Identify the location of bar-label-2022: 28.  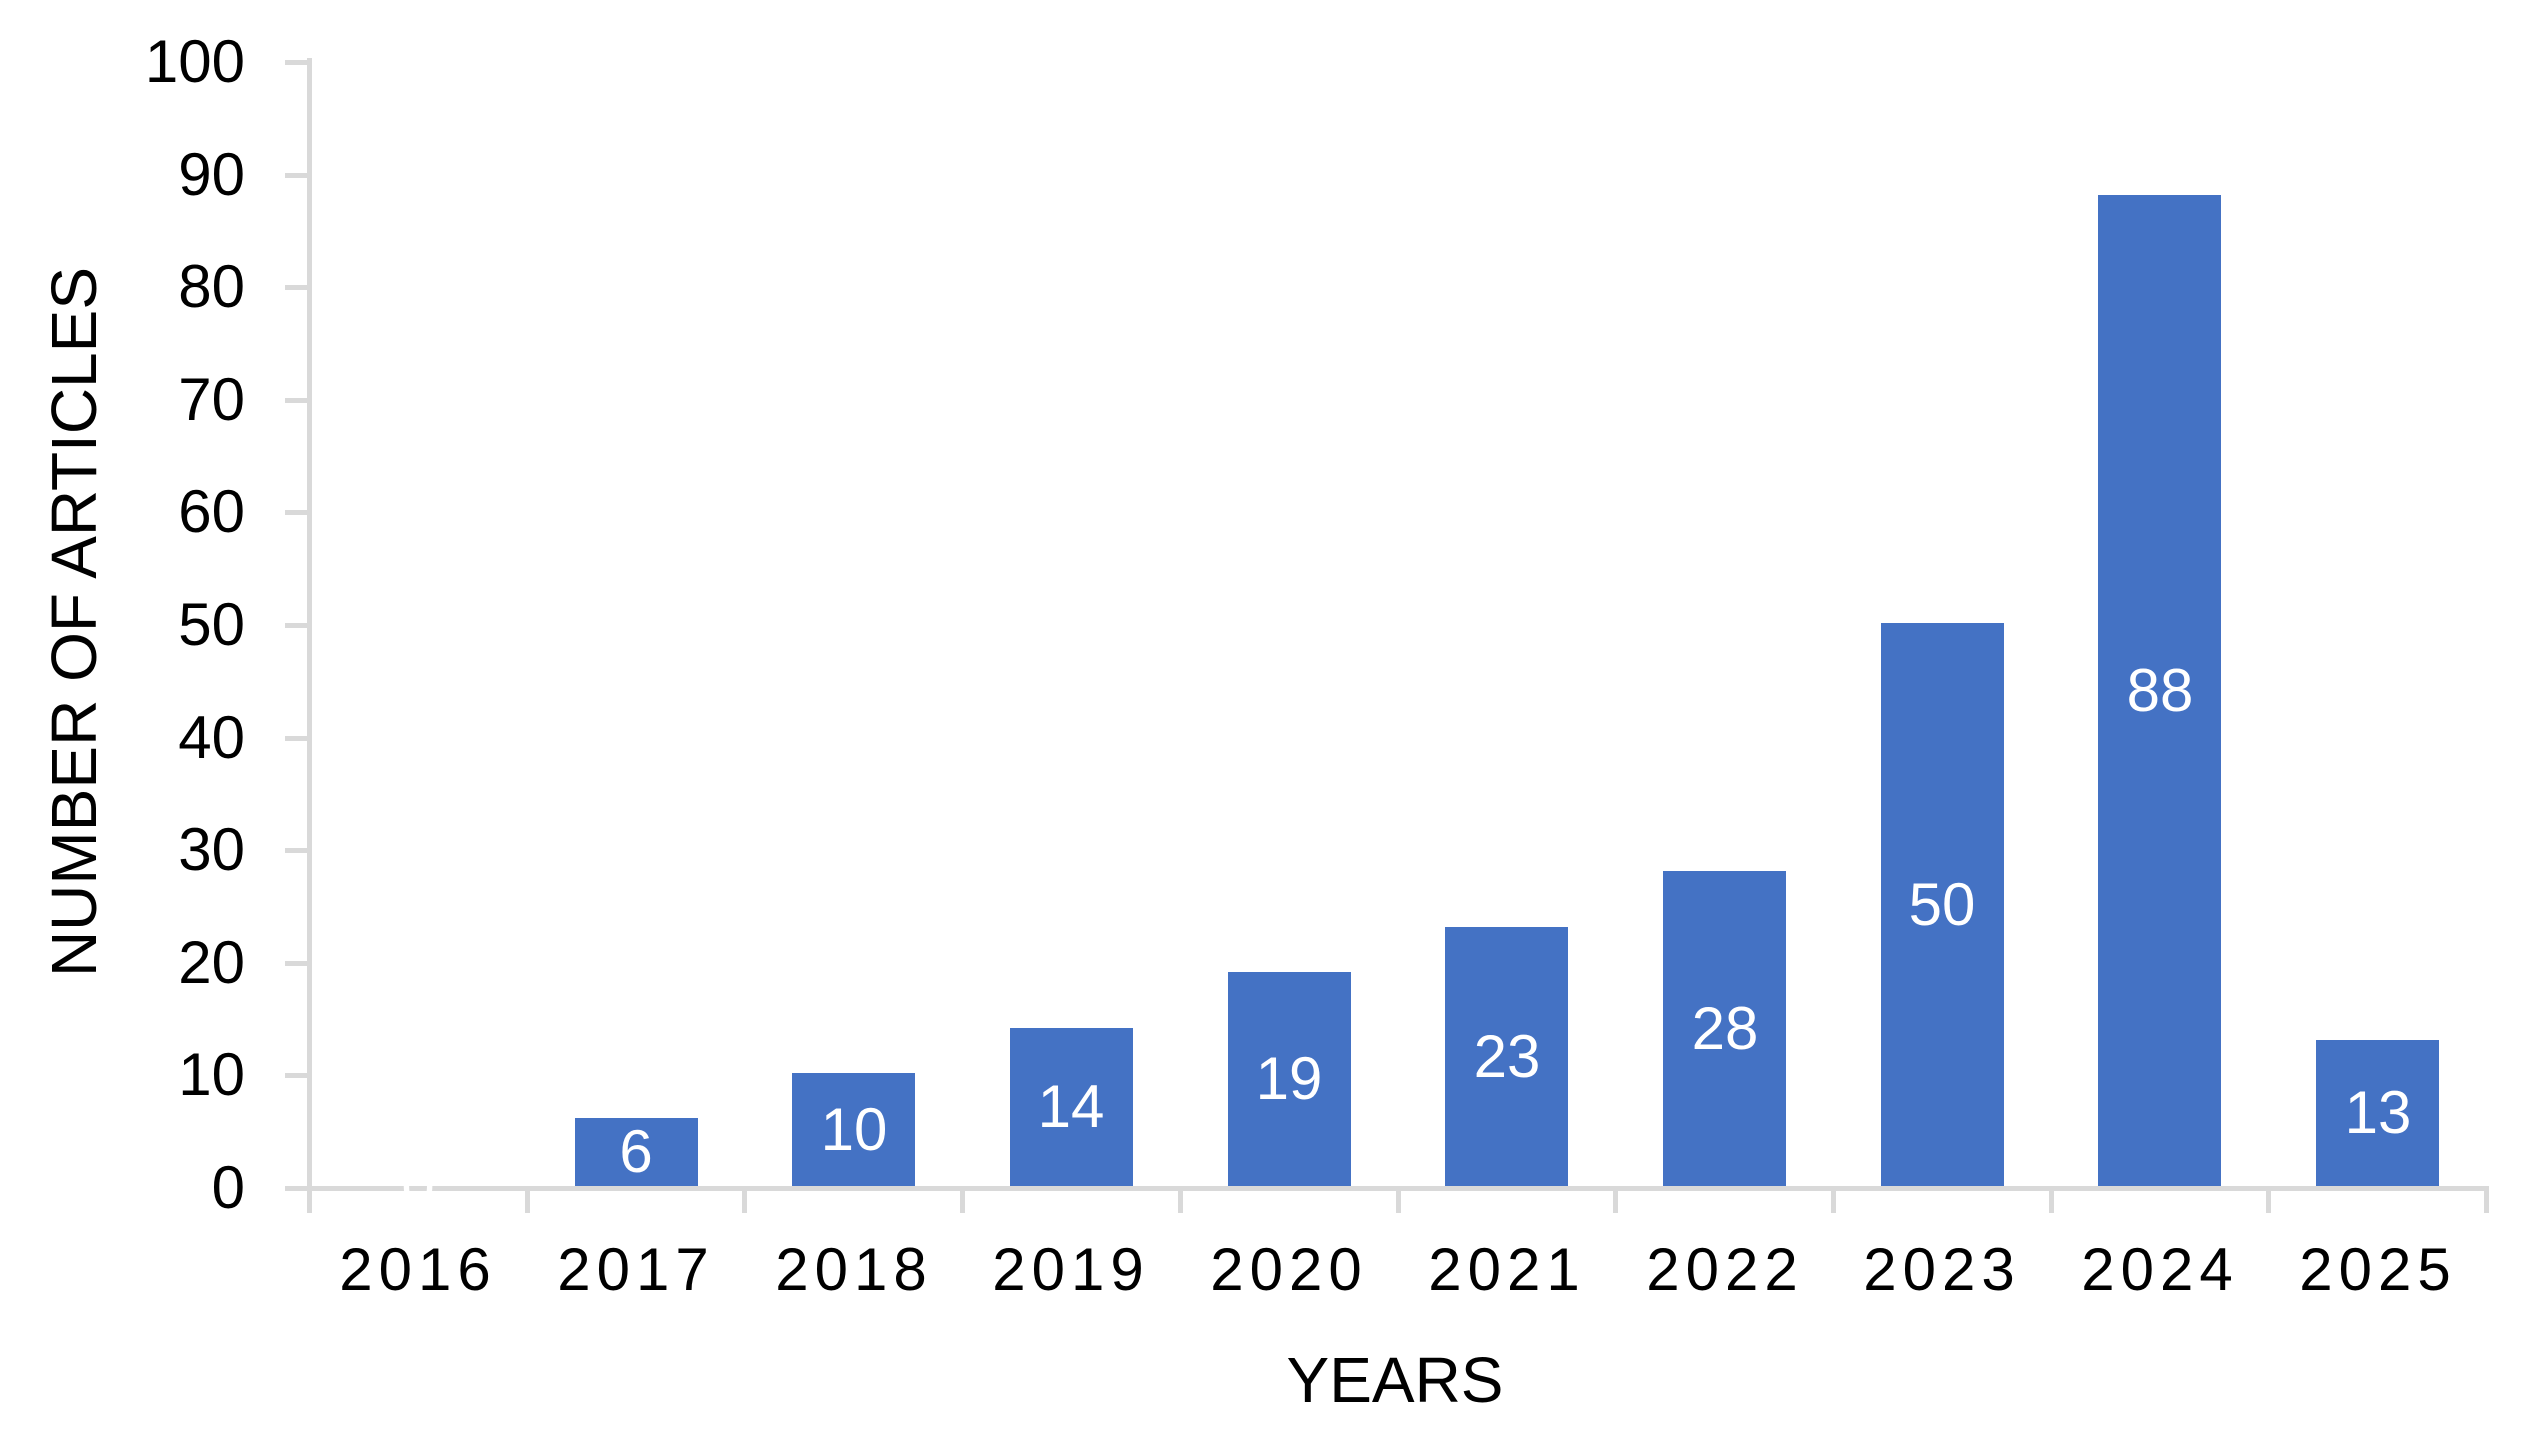
(1725, 1028).